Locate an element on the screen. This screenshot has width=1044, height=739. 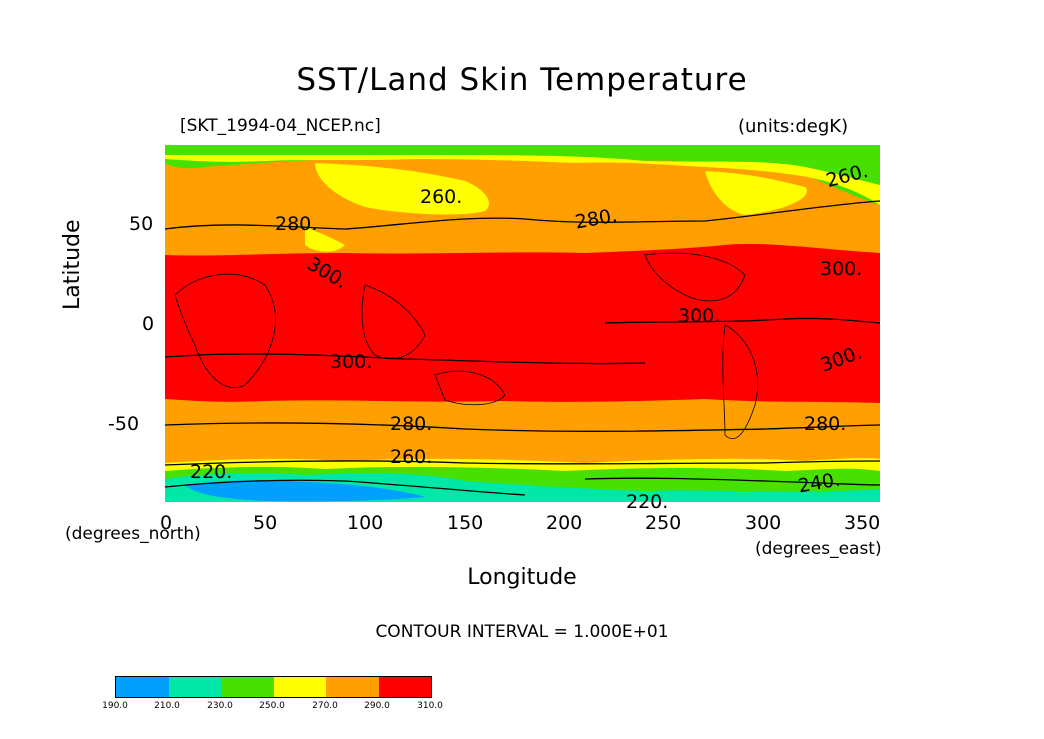
band-230-250-north is located at coordinates (522, 175).